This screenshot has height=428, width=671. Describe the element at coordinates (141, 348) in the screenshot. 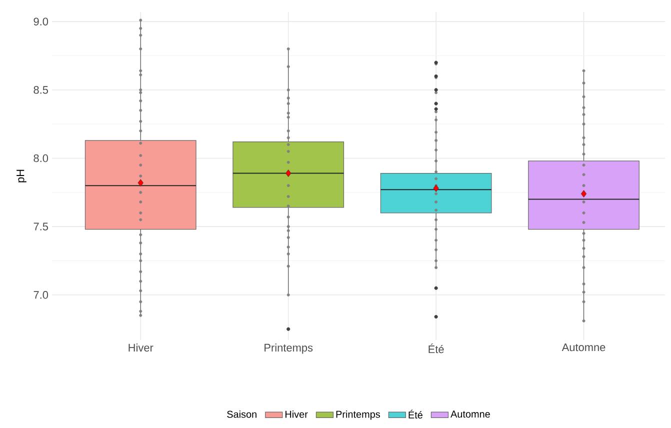

I see `x-tick-label: Hiver` at that location.